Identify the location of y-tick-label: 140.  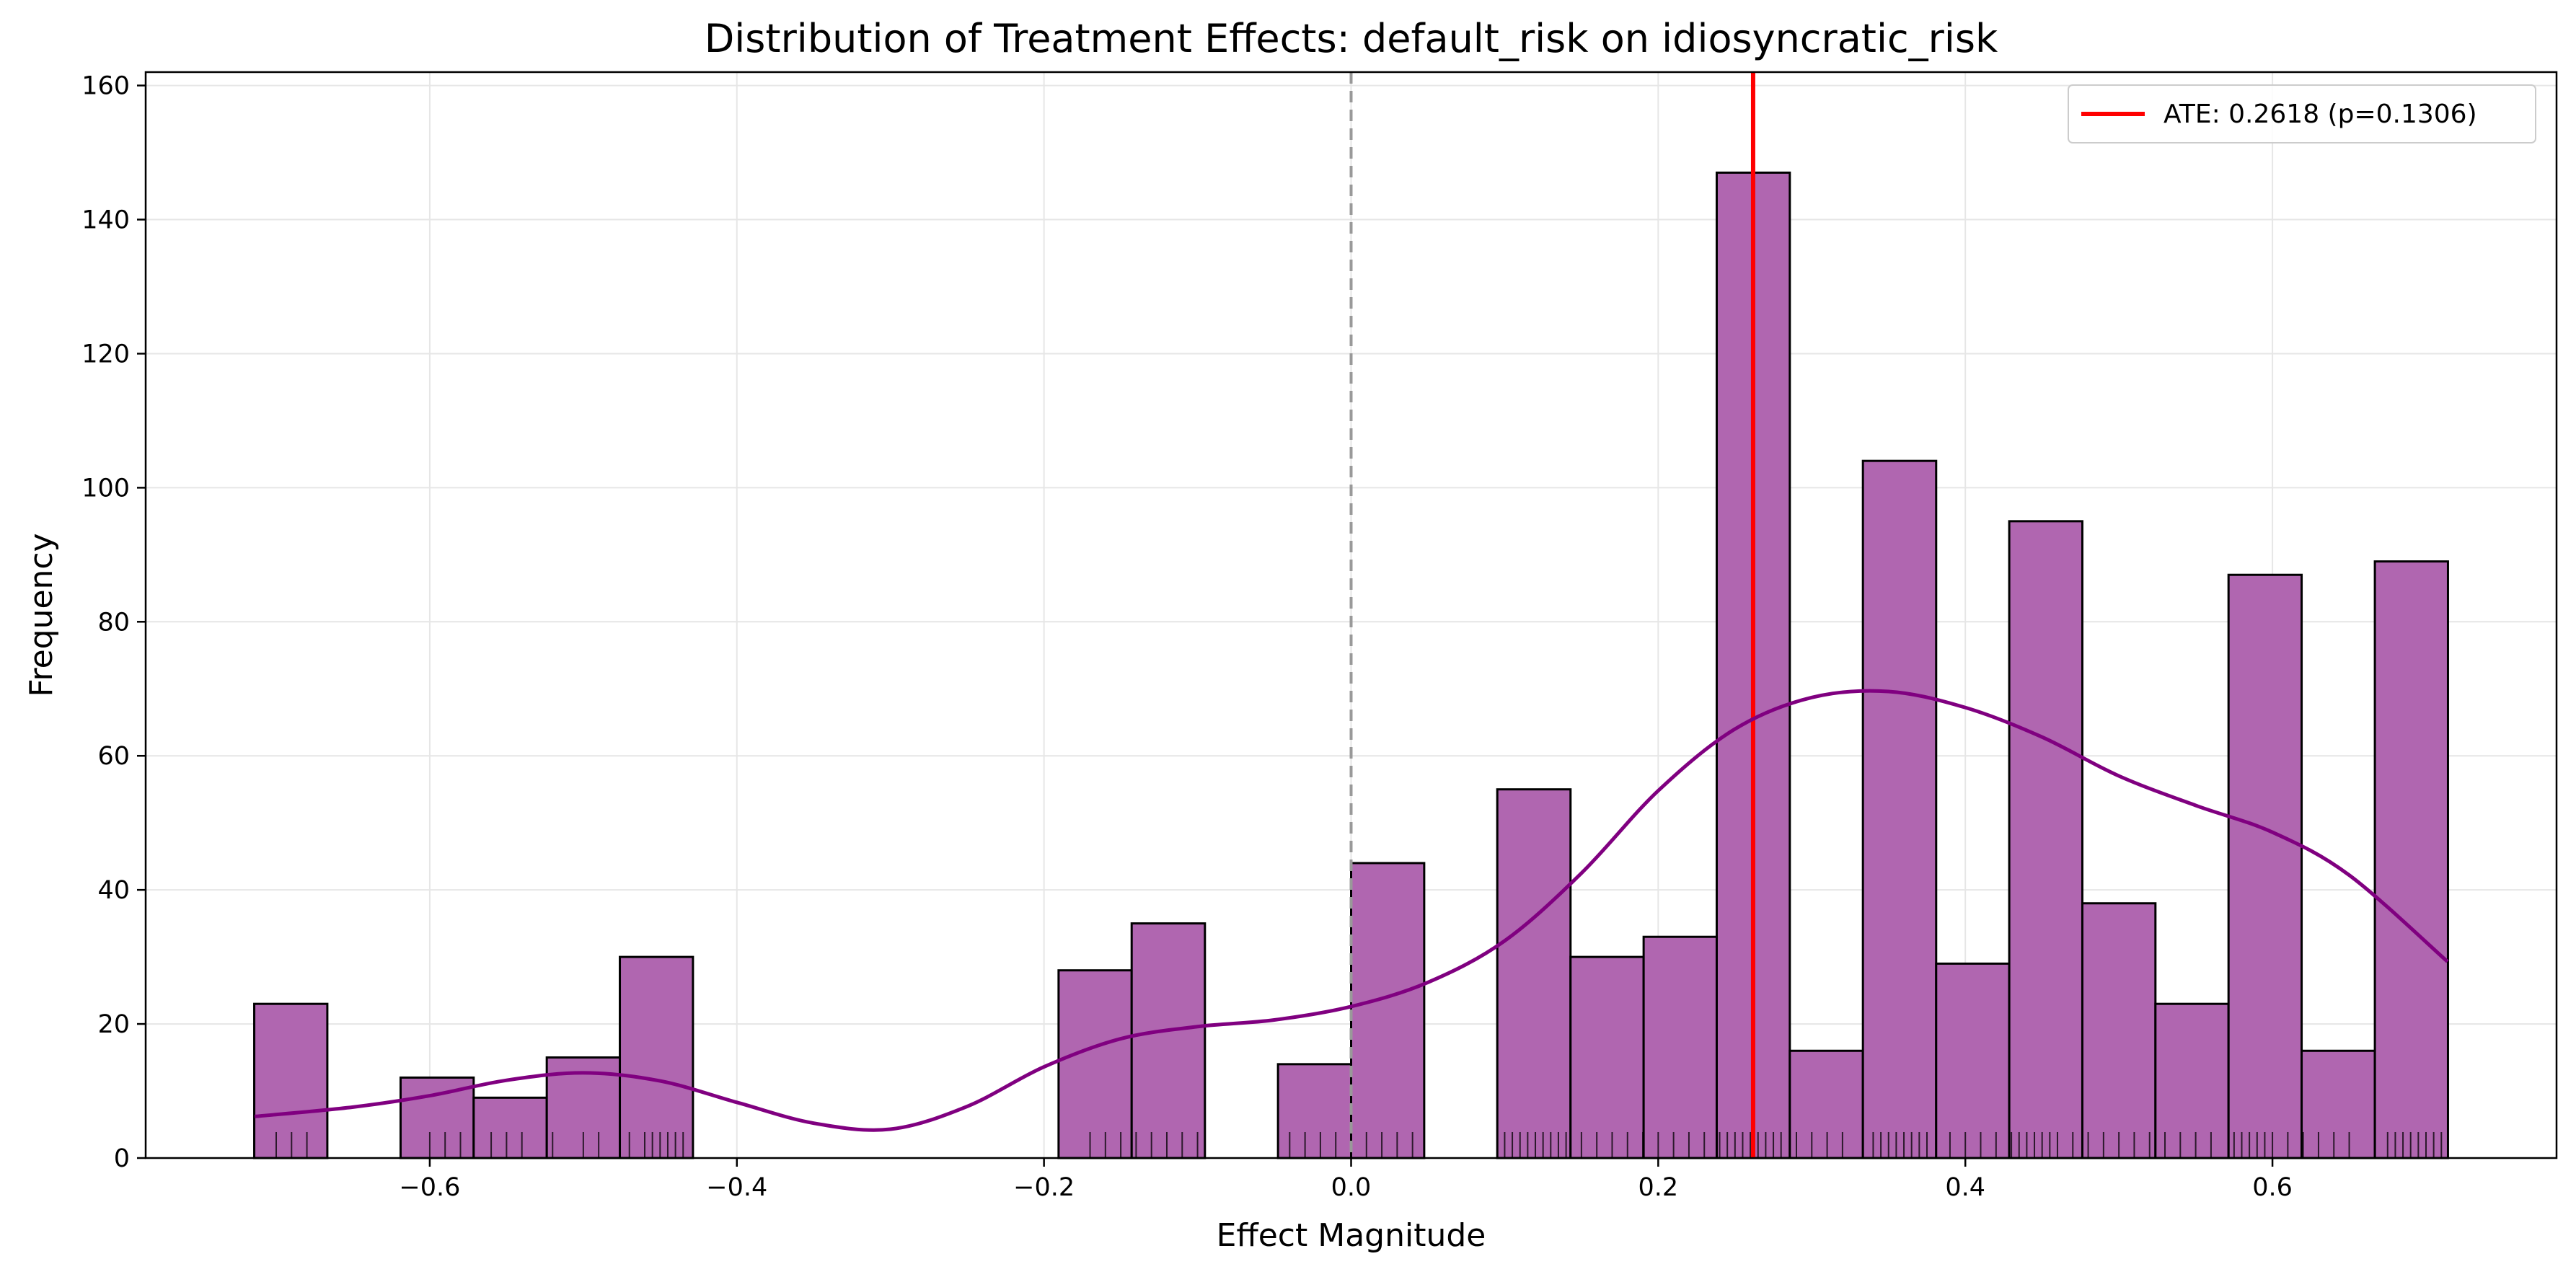
(105, 220).